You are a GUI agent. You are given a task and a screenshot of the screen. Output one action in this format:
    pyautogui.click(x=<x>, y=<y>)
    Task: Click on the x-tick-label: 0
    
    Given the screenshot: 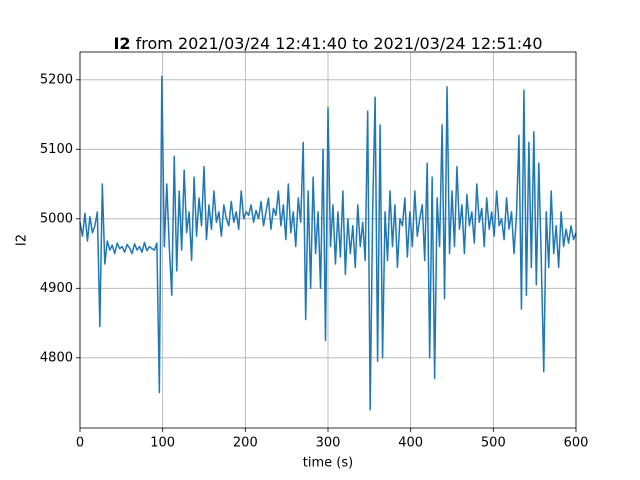 What is the action you would take?
    pyautogui.click(x=80, y=443)
    